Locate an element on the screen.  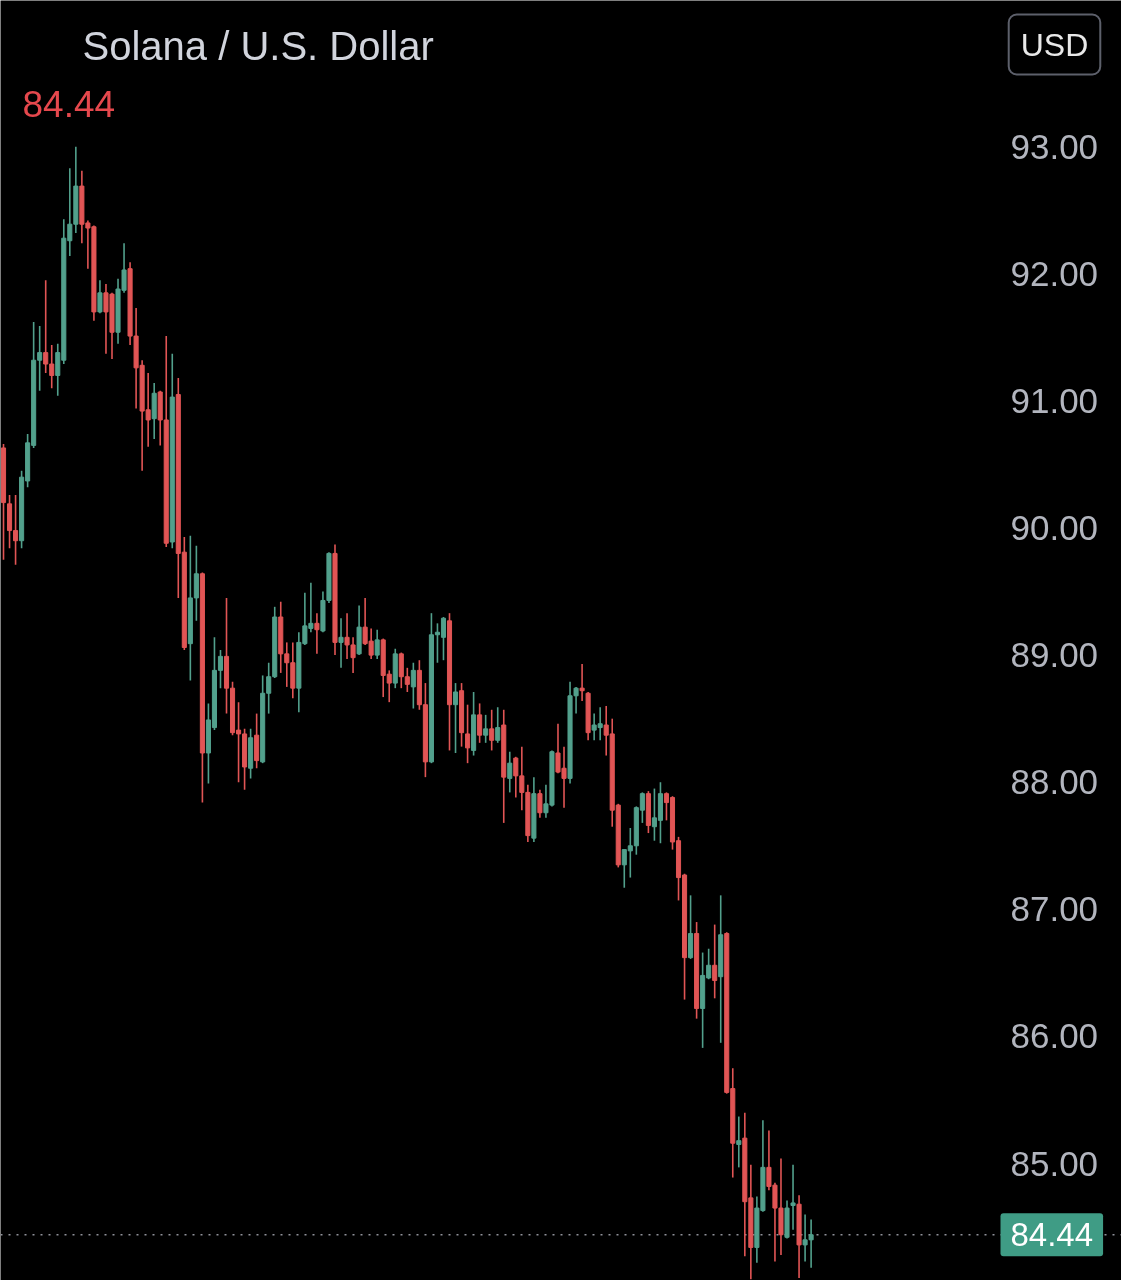
y-tick-label: 87.00 is located at coordinates (1054, 909).